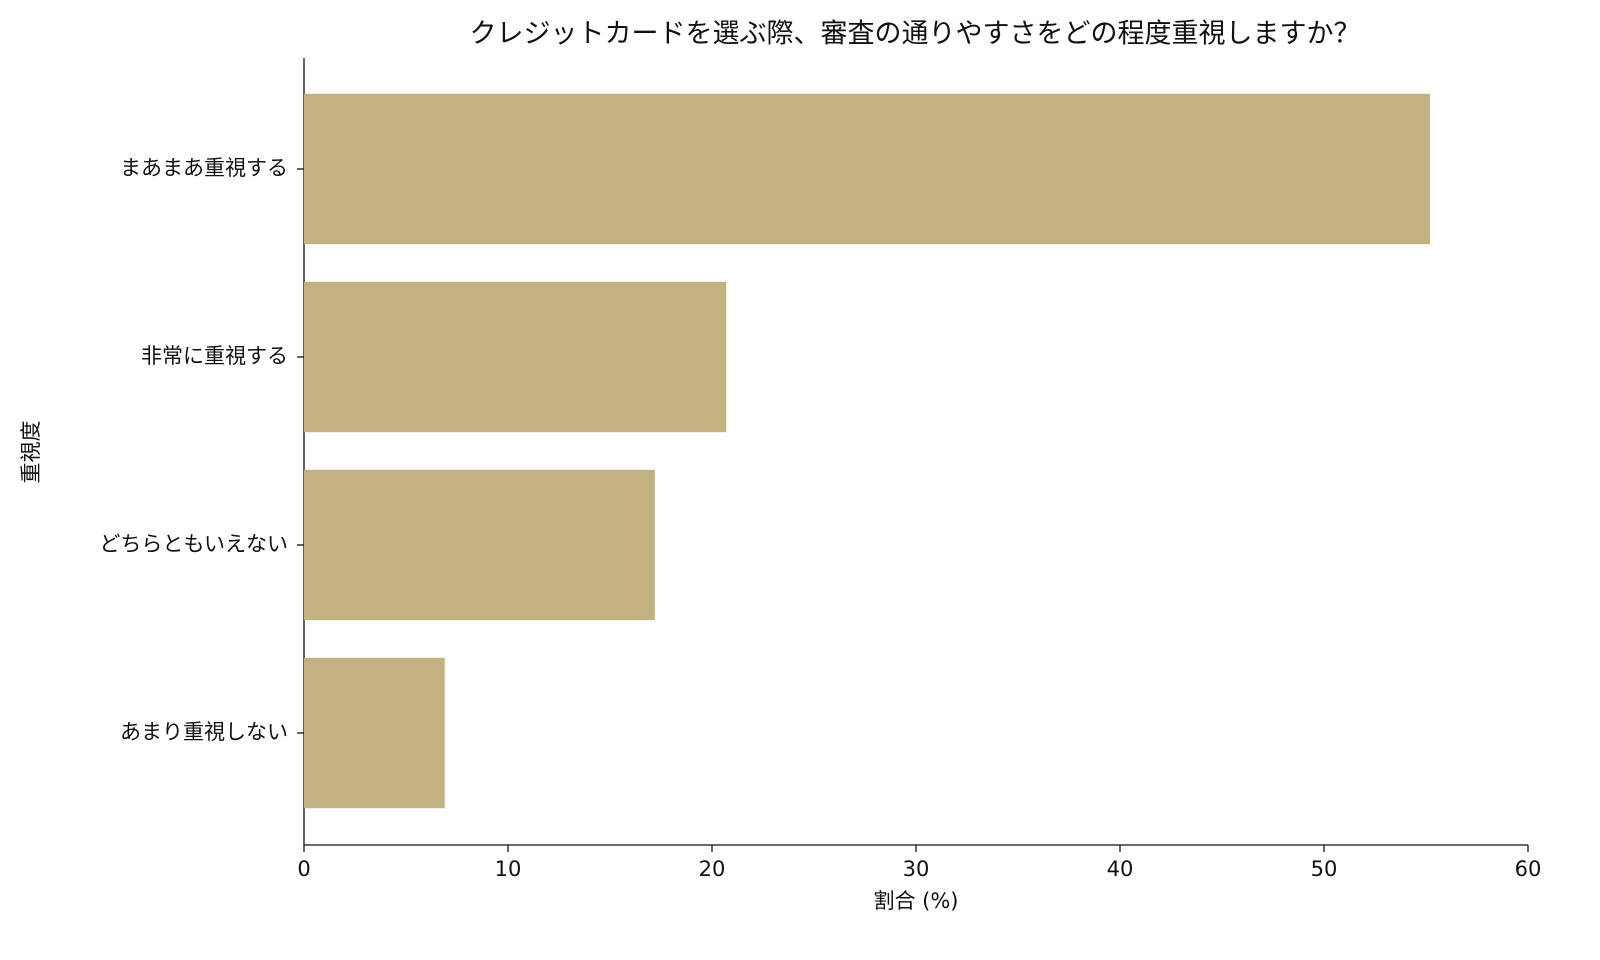 The width and height of the screenshot is (1600, 960). Describe the element at coordinates (915, 901) in the screenshot. I see `x-axis-label: 割合 (%)` at that location.